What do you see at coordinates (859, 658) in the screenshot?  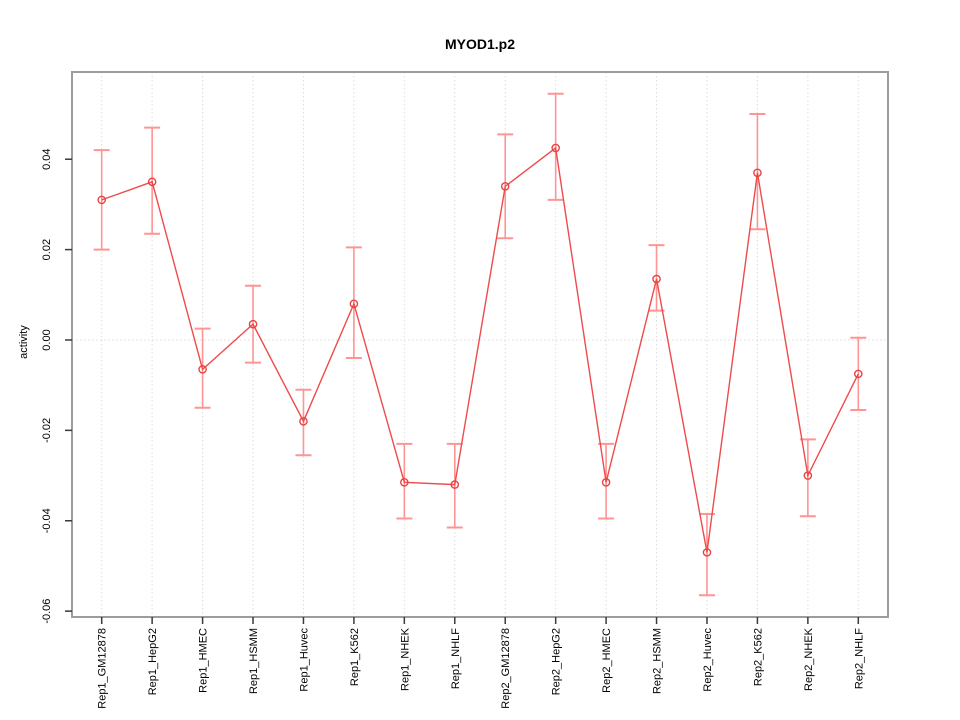 I see `x-tick-label: Rep2_NHLF` at bounding box center [859, 658].